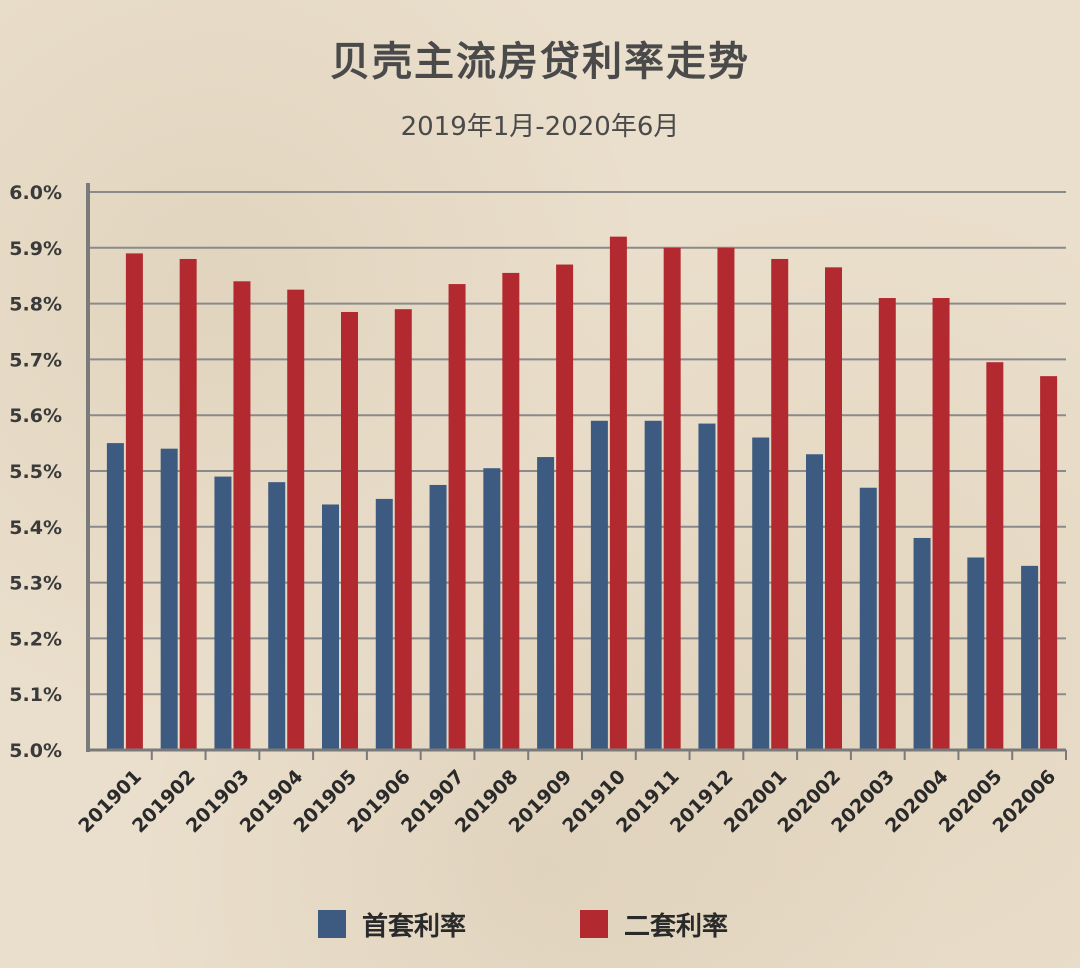 This screenshot has width=1080, height=968. What do you see at coordinates (414, 926) in the screenshot?
I see `legend-label-first: 首套利率` at bounding box center [414, 926].